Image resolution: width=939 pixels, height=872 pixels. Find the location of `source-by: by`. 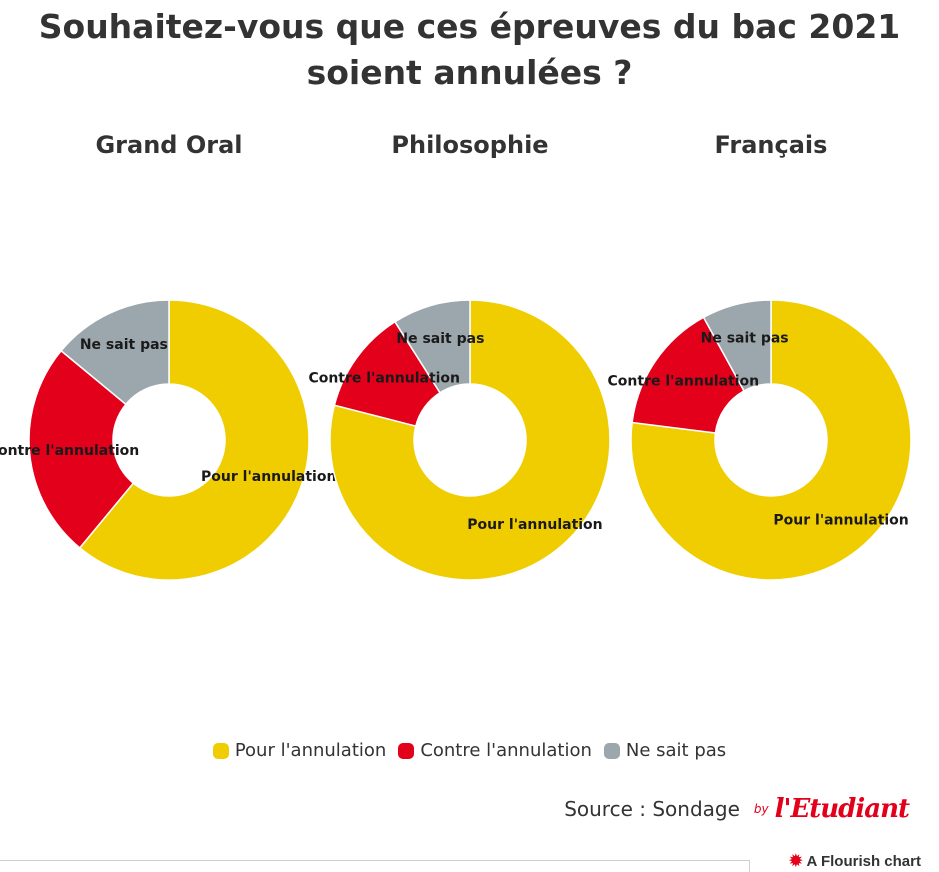

source-by: by is located at coordinates (761, 809).